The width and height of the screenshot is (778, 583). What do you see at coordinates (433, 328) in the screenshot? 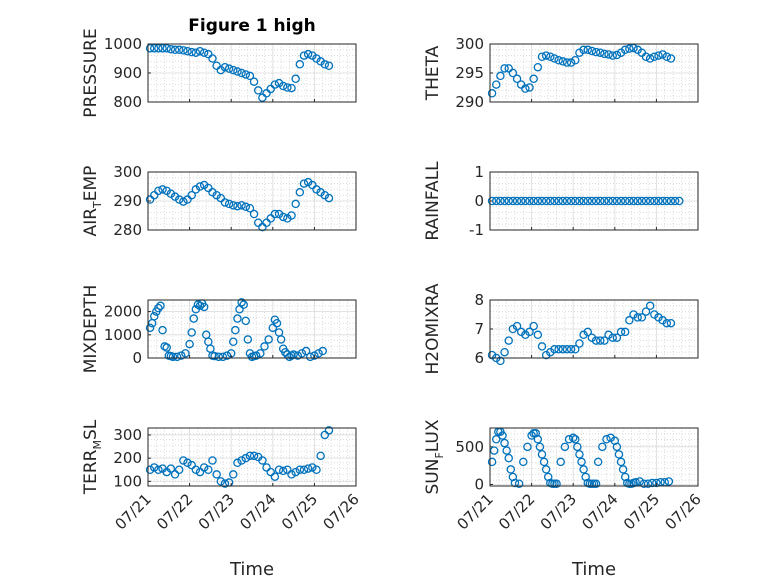
I see `y-axis-label: H2OMIXRA` at bounding box center [433, 328].